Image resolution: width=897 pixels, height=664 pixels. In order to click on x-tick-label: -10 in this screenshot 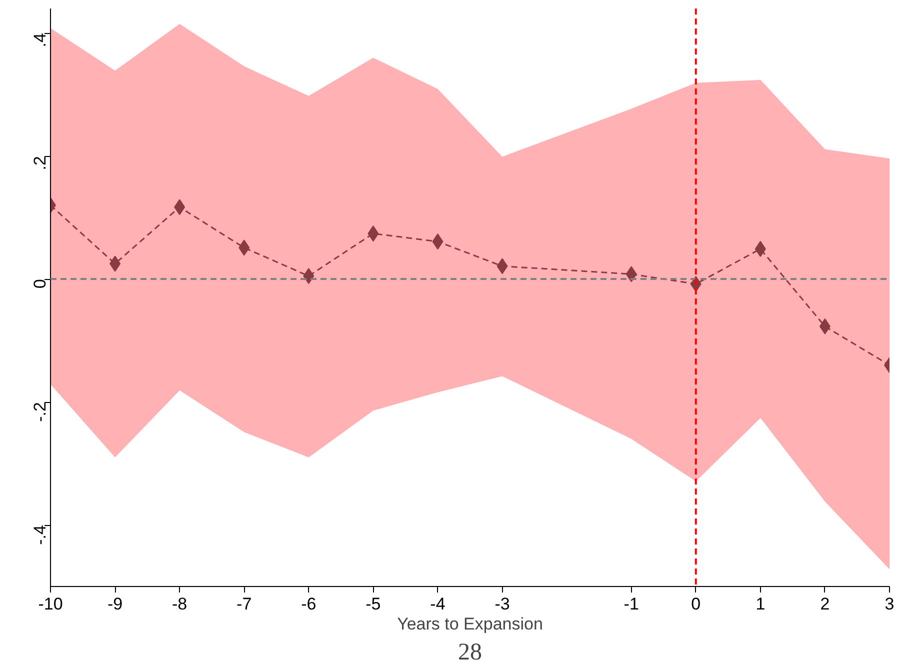, I will do `click(50, 604)`.